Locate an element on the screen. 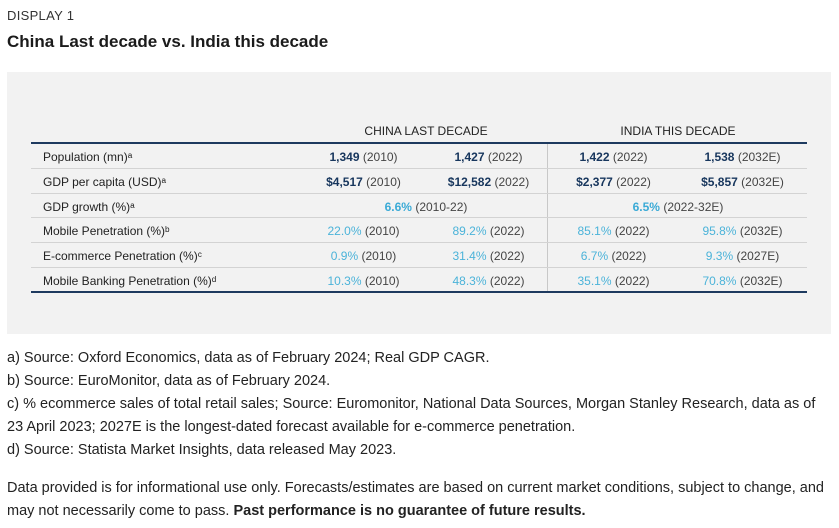 The height and width of the screenshot is (528, 839). table-cell: 1,349 (2010) is located at coordinates (363, 157).